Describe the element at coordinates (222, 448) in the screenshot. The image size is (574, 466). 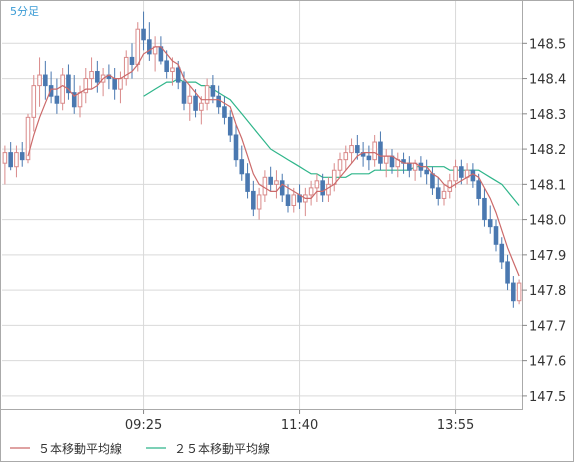
I see `legend-ma25-label: ２５本移動平均線` at that location.